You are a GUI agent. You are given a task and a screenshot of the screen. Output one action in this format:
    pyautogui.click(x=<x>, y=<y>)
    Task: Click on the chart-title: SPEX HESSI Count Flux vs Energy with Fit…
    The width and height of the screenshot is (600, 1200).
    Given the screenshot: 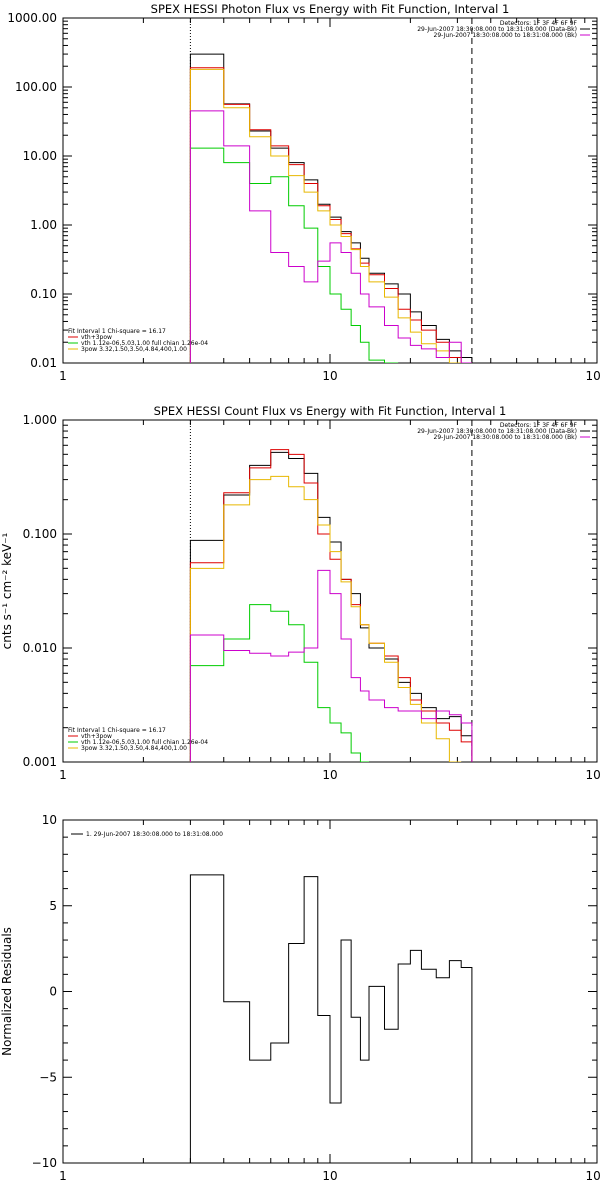 What is the action you would take?
    pyautogui.click(x=330, y=411)
    